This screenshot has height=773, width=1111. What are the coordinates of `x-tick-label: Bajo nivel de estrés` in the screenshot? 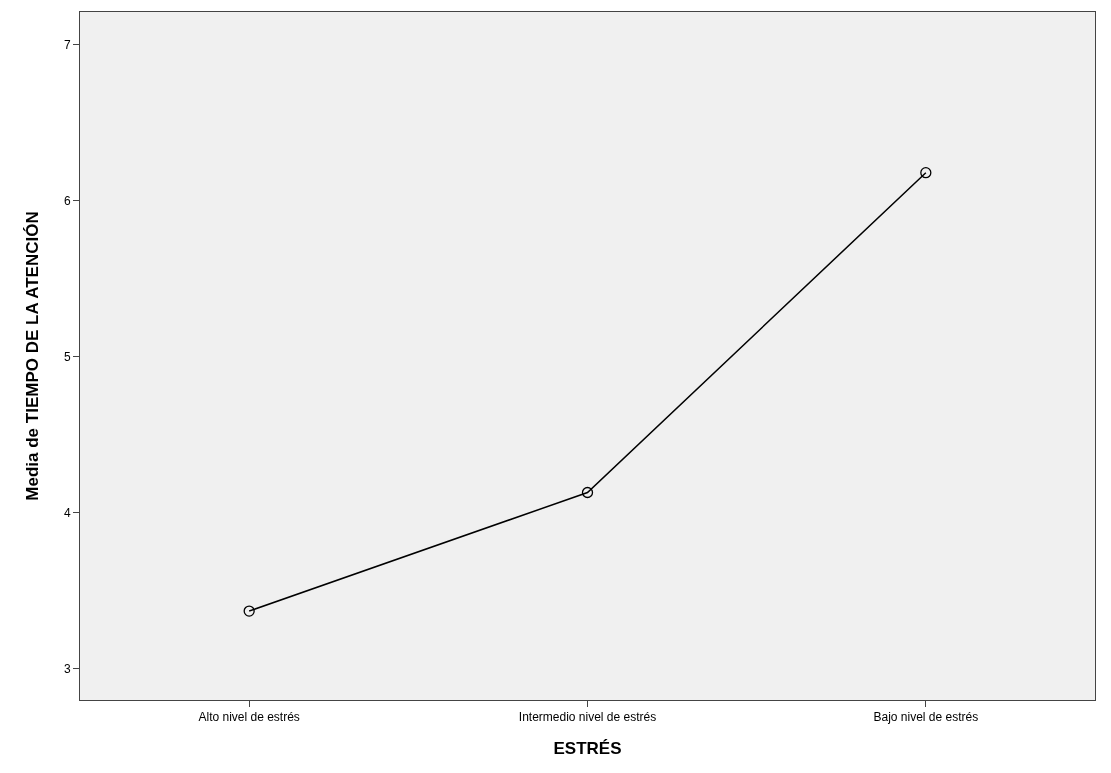 It's located at (926, 717).